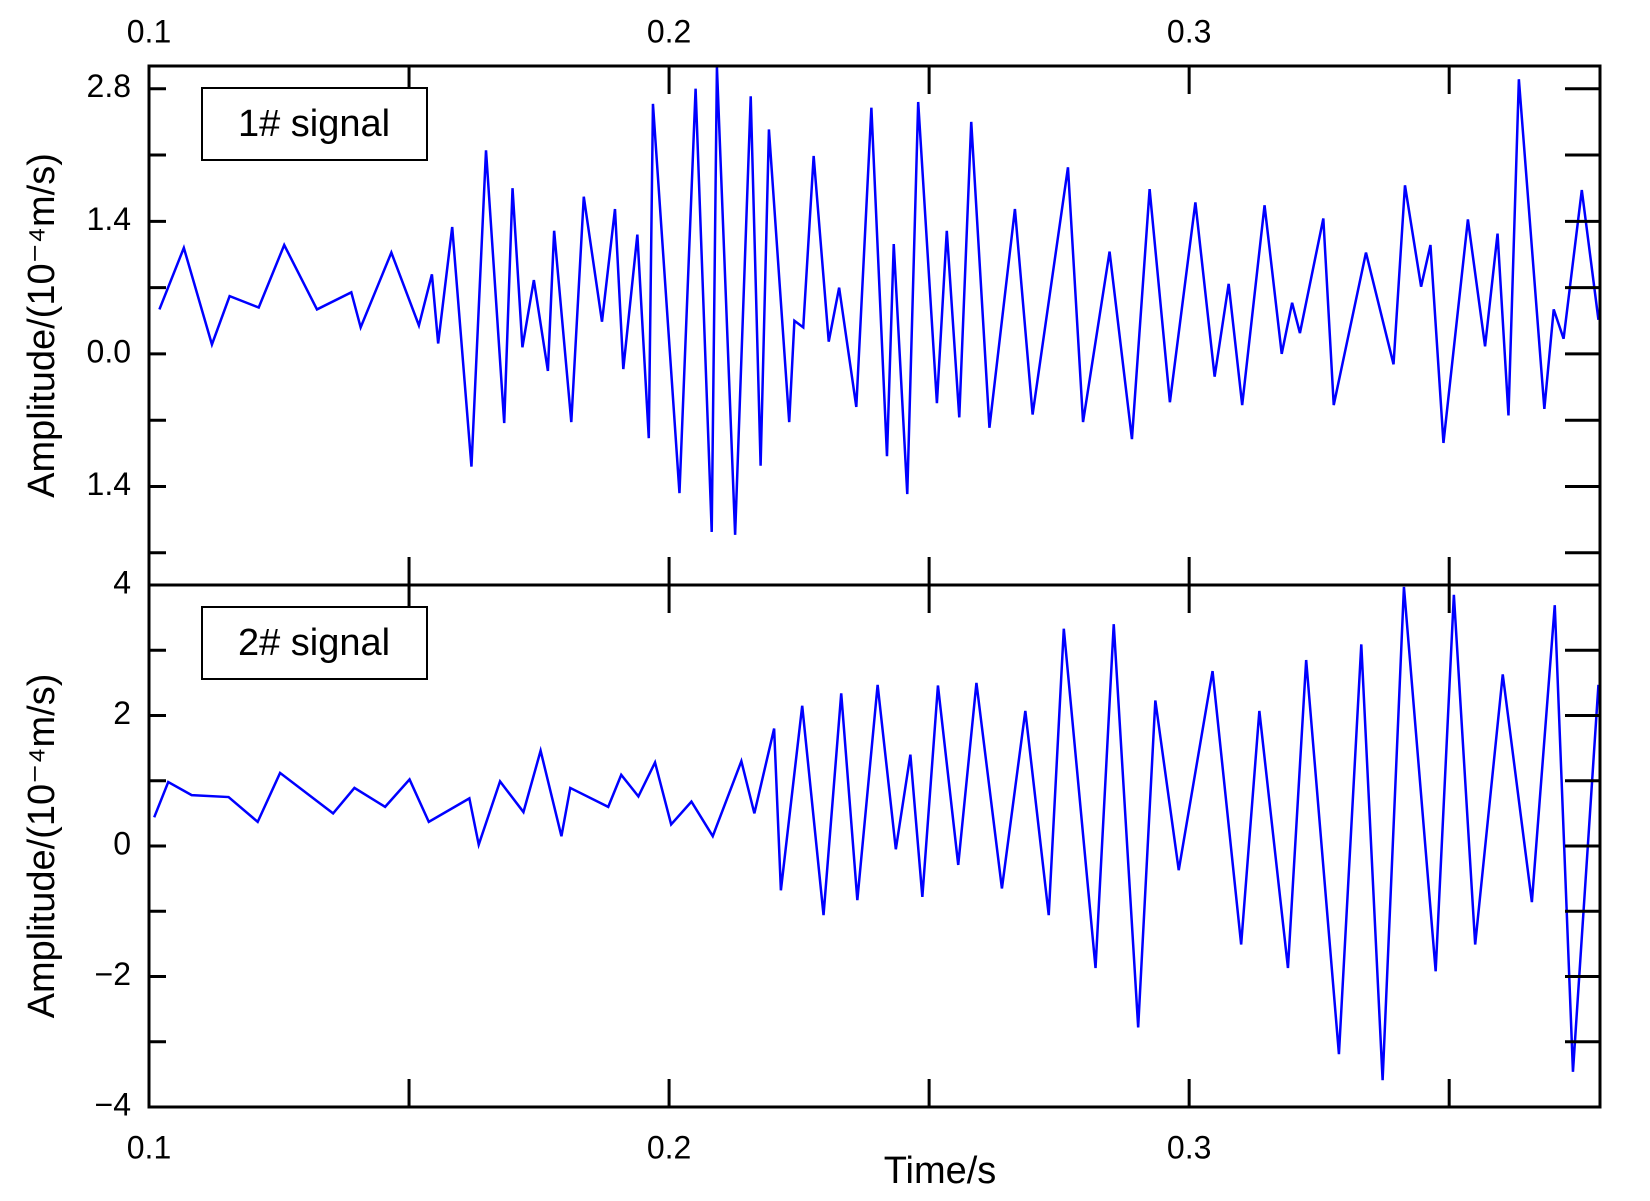 The width and height of the screenshot is (1650, 1201). I want to click on x-axis-label: Time/s, so click(940, 1171).